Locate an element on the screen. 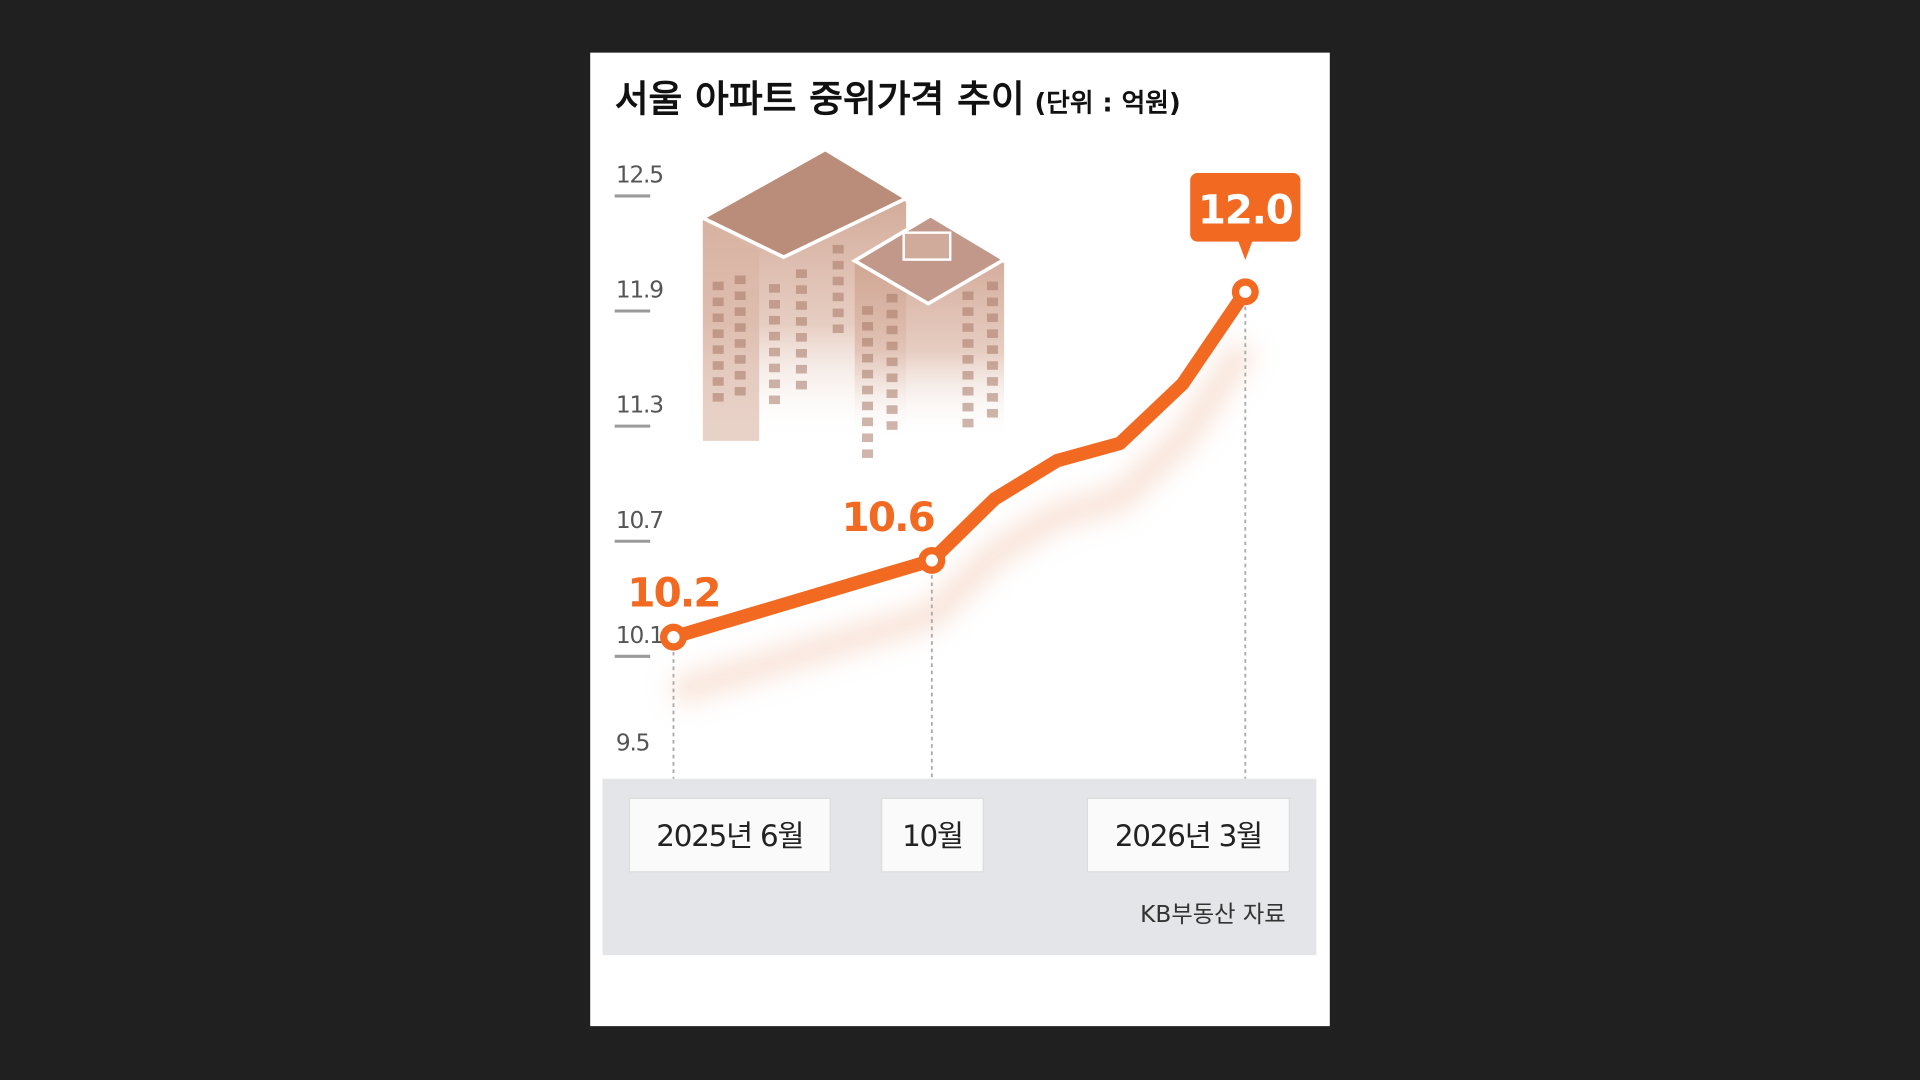 The height and width of the screenshot is (1080, 1920). data-label-box is located at coordinates (1245, 207).